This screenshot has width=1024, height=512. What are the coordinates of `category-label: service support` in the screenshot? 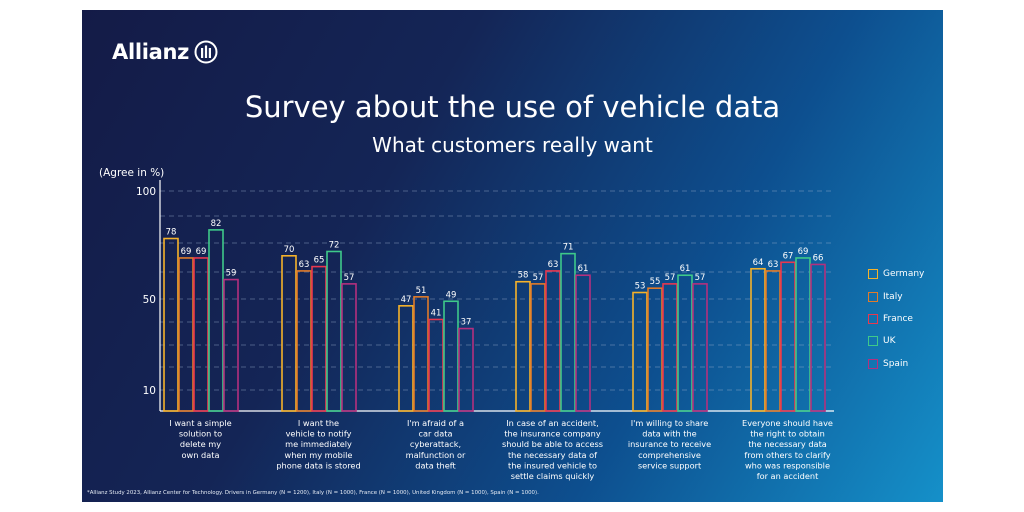 It's located at (670, 465).